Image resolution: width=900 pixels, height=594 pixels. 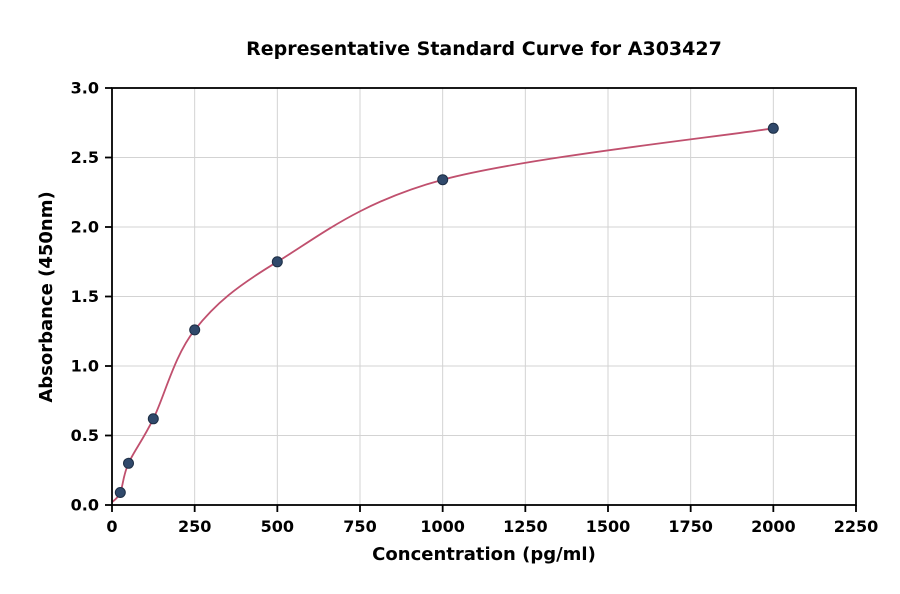 I want to click on x-tick-label: 1250, so click(x=525, y=526).